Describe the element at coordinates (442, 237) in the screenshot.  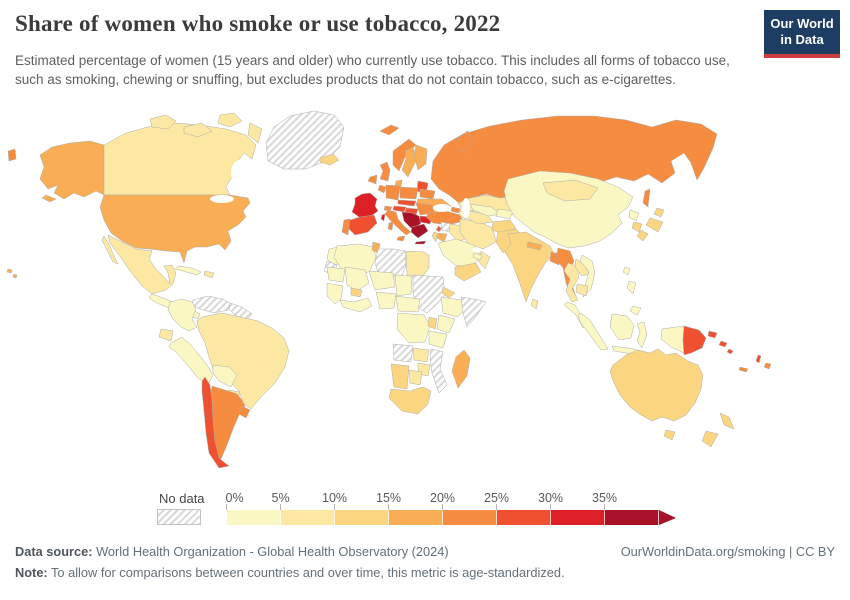
I see `country-jordan` at that location.